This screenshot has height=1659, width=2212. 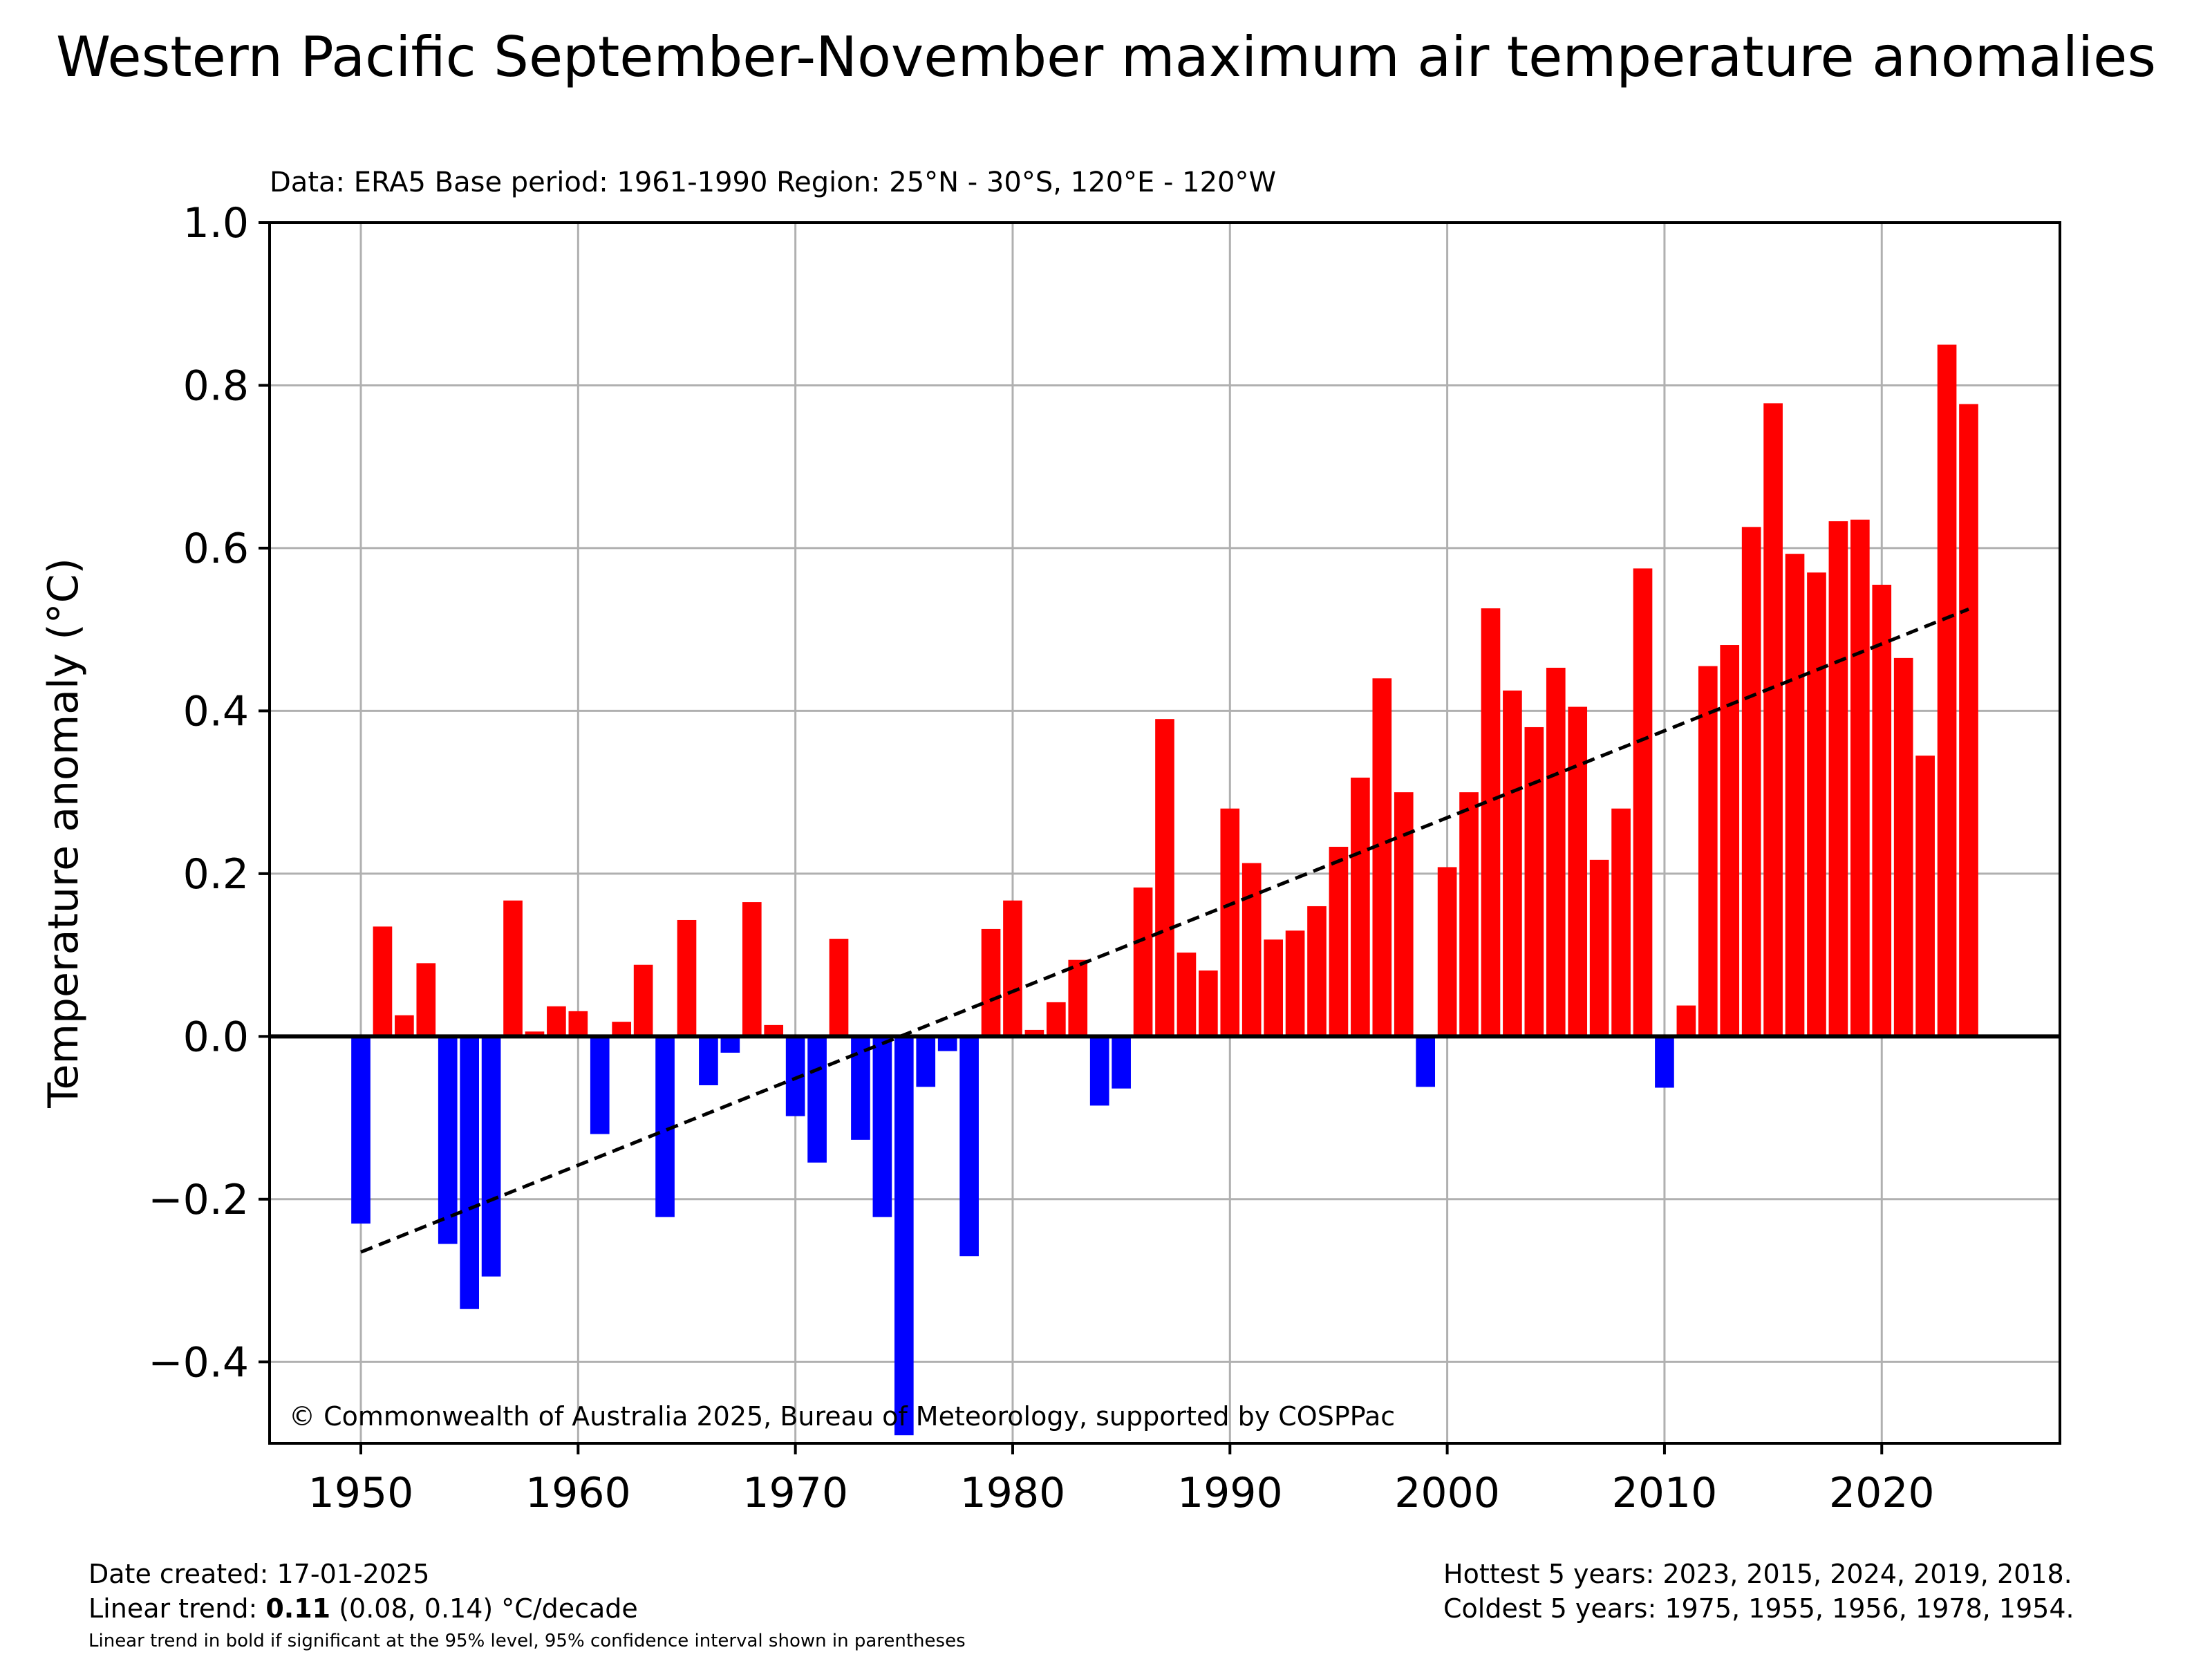 What do you see at coordinates (1230, 922) in the screenshot?
I see `bar-1990` at bounding box center [1230, 922].